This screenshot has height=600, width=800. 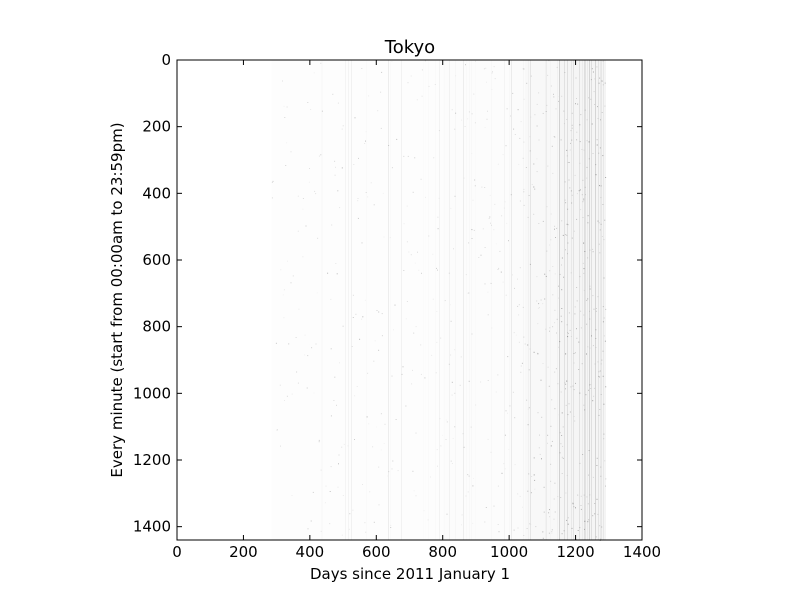 I want to click on y-tick-label: 400, so click(x=156, y=193).